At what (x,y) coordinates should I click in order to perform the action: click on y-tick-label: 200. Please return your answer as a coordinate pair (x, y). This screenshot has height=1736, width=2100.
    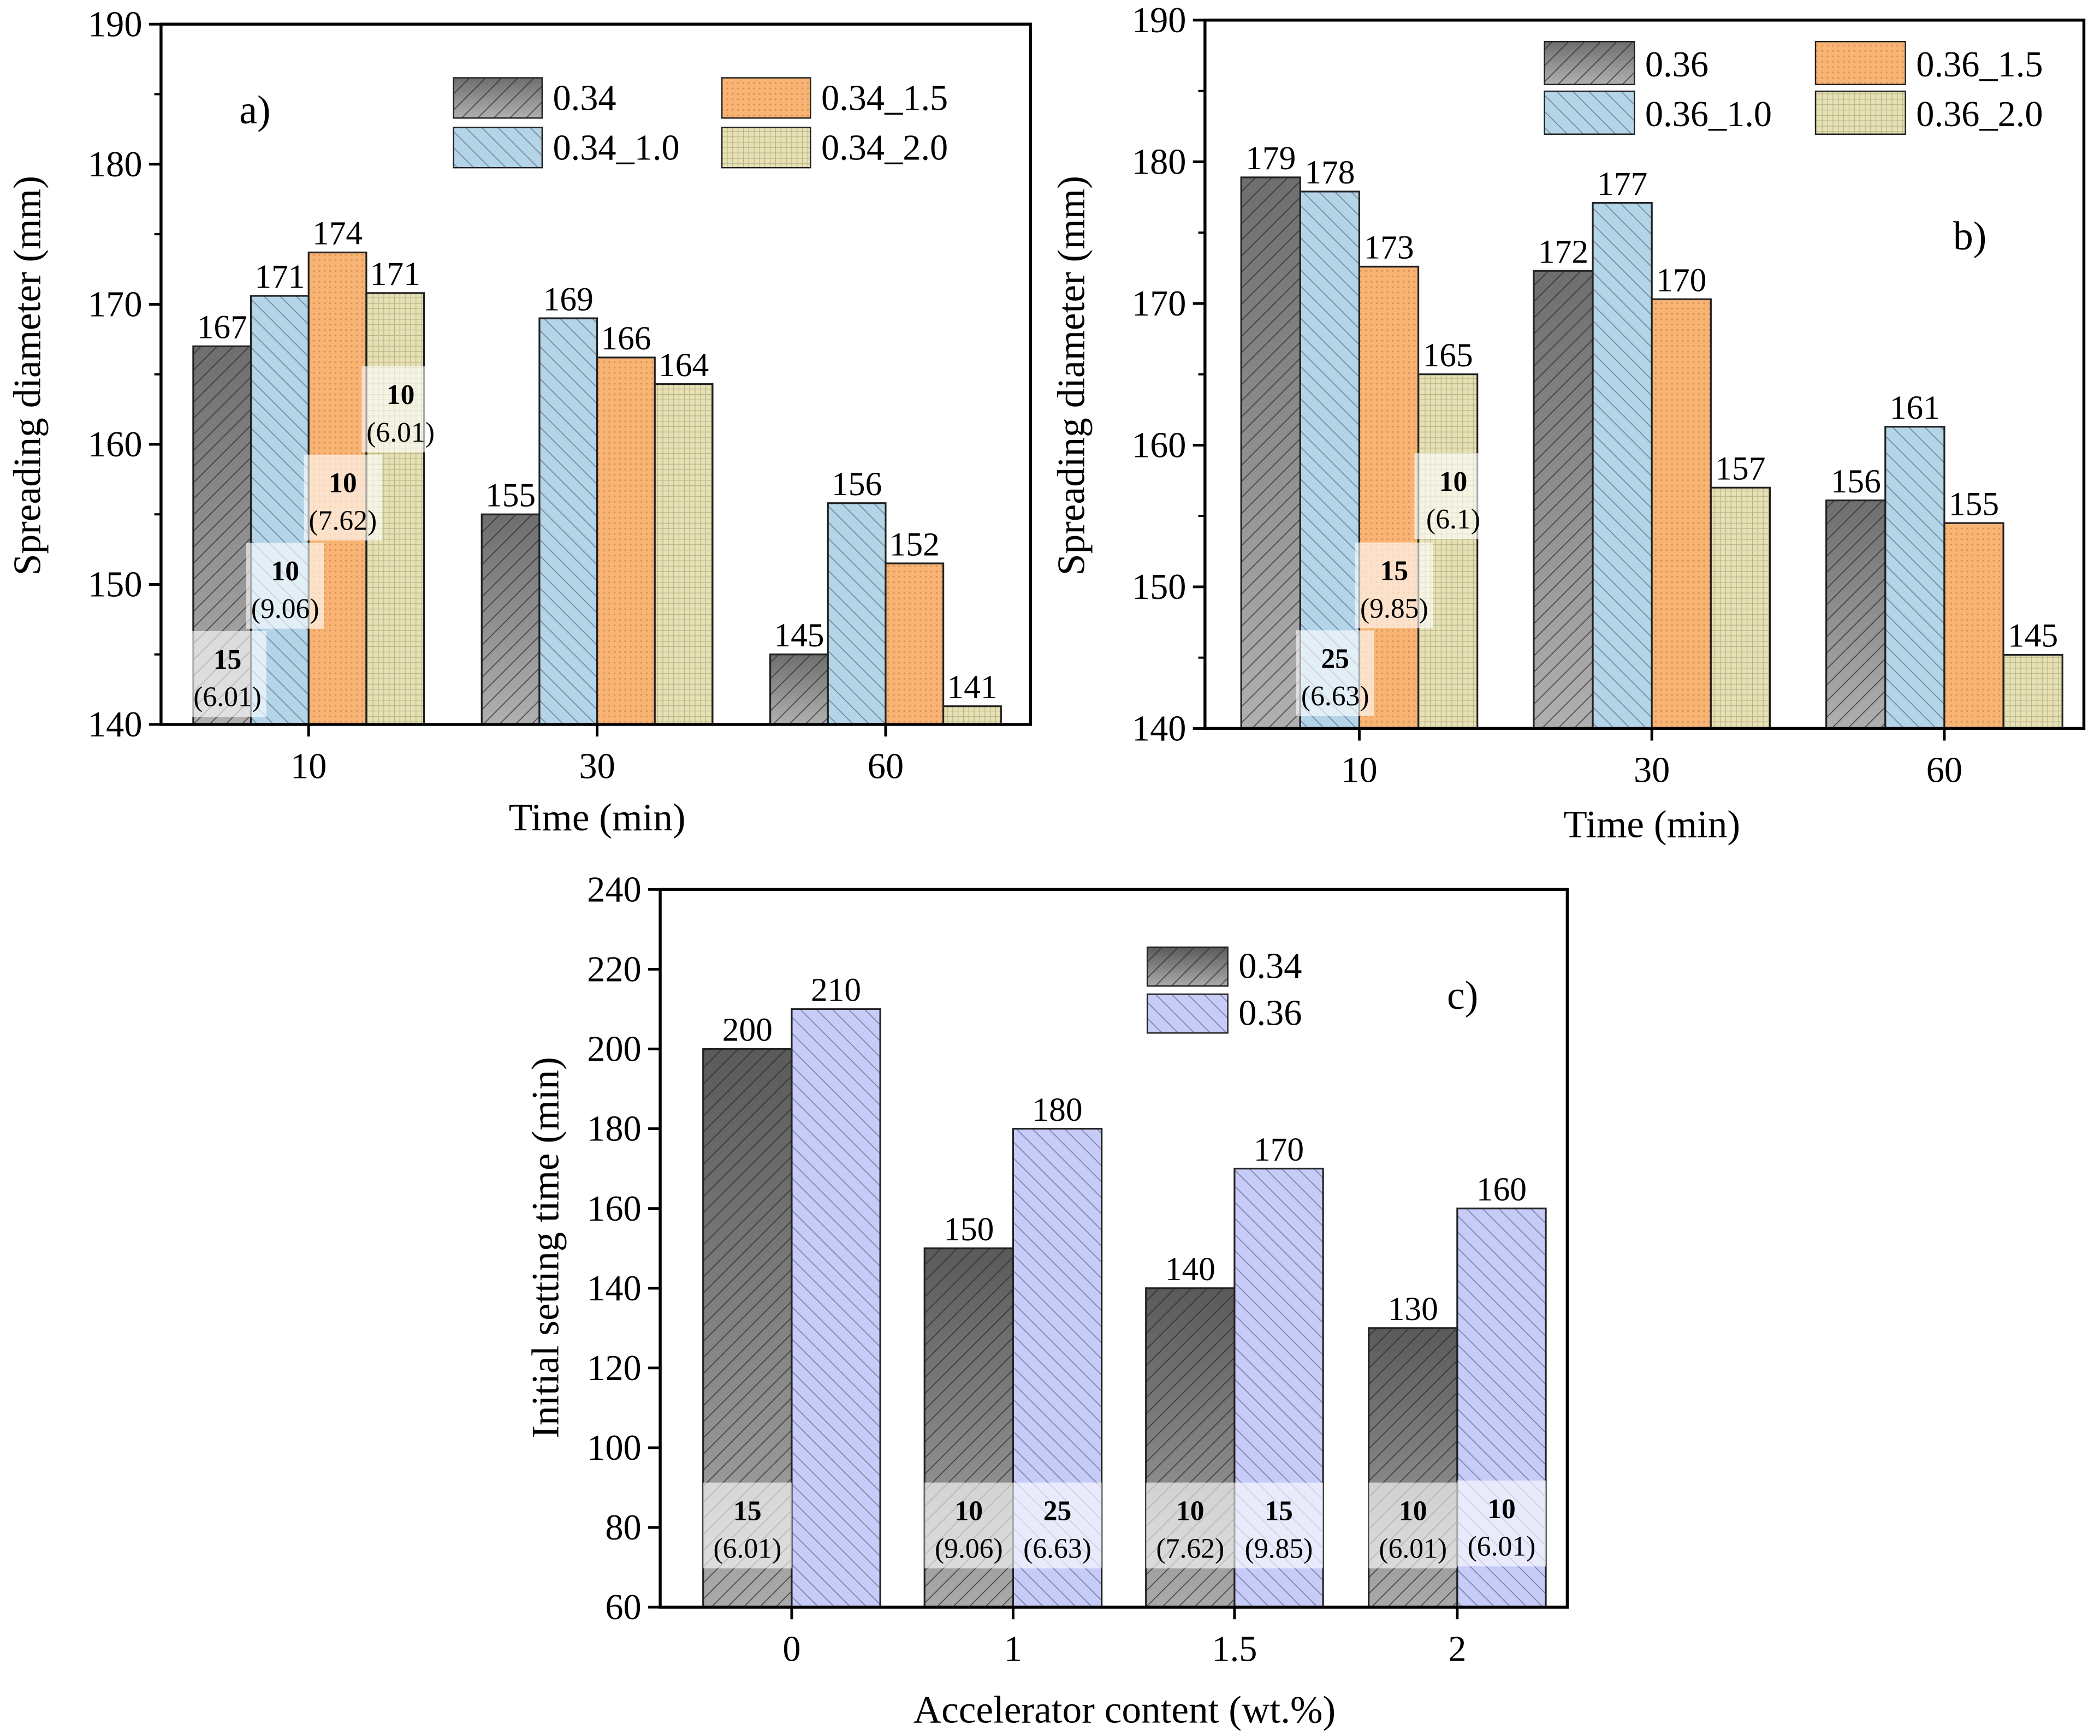
    Looking at the image, I should click on (614, 1049).